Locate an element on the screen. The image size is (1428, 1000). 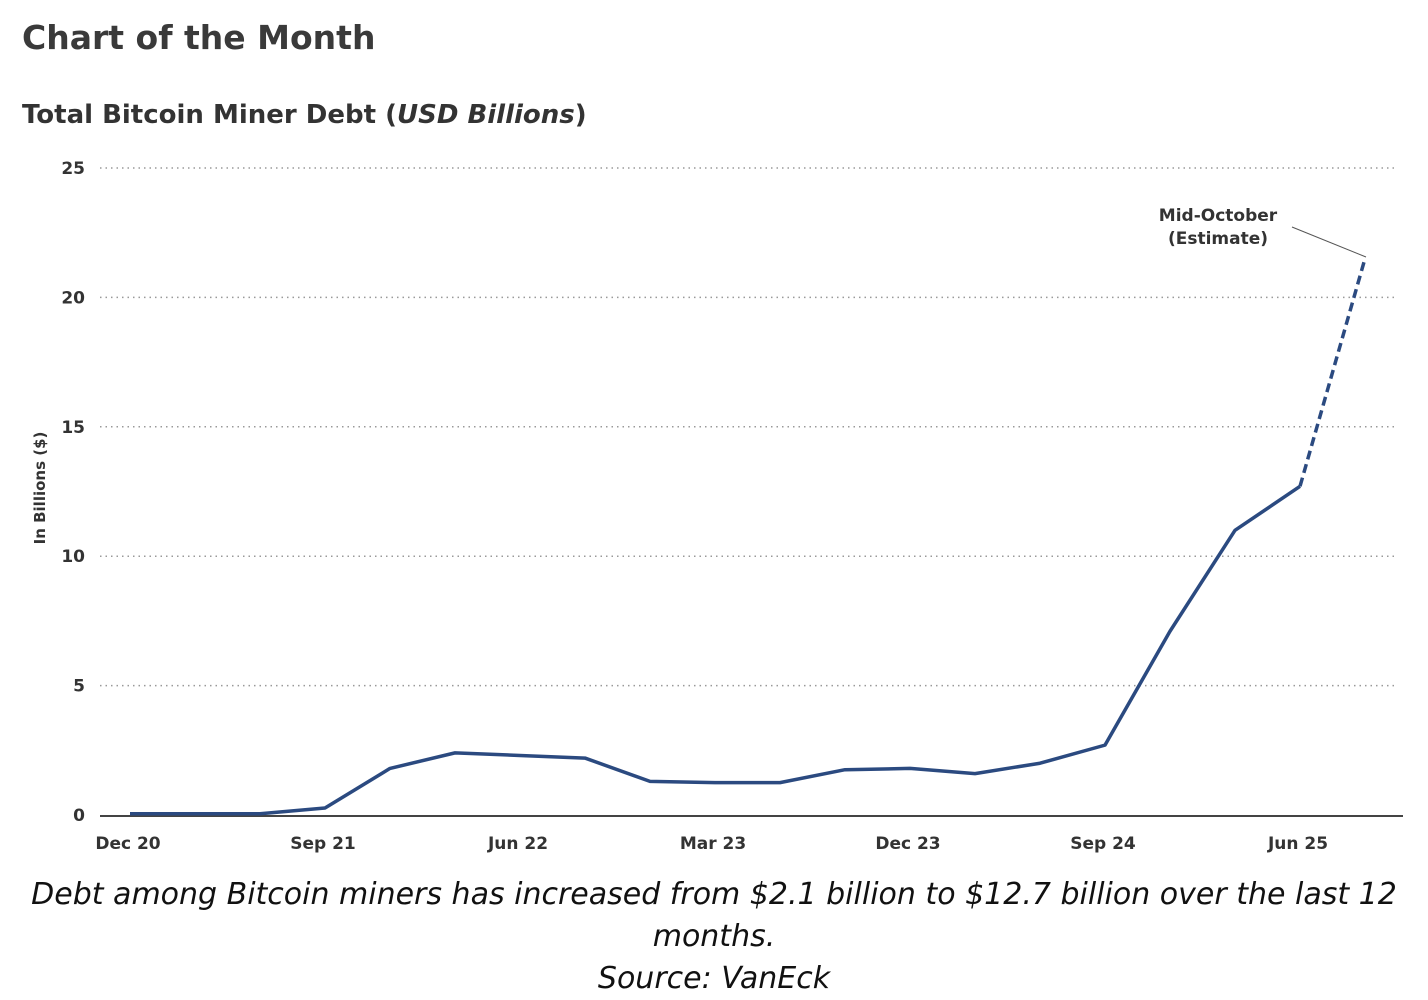
x-tick-label: Dec 20 is located at coordinates (127, 844).